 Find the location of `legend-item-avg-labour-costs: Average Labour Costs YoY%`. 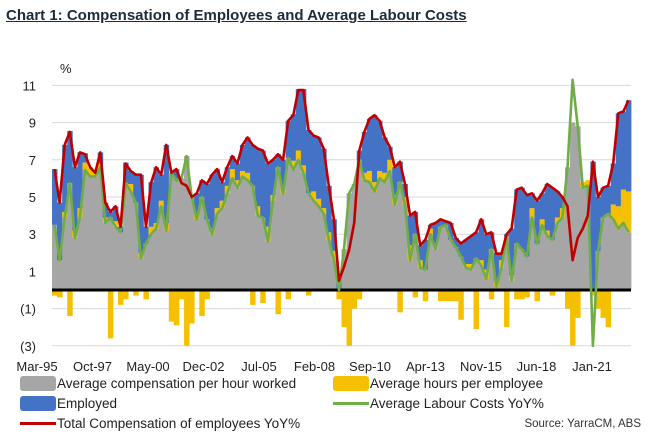

legend-item-avg-labour-costs: Average Labour Costs YoY% is located at coordinates (438, 403).